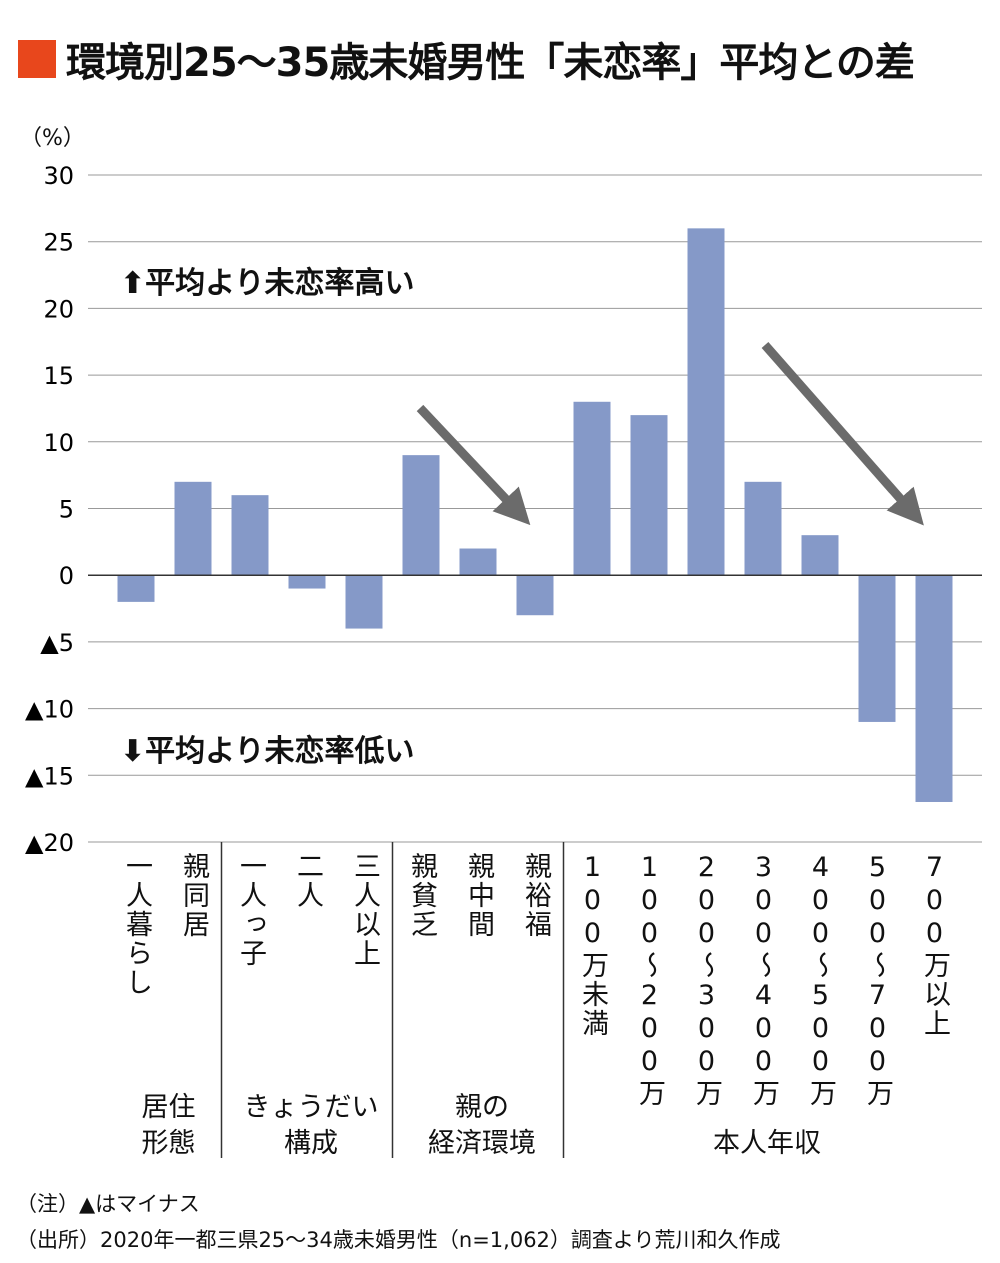 The height and width of the screenshot is (1263, 1000). Describe the element at coordinates (58, 309) in the screenshot. I see `y-tick-label: 20` at that location.